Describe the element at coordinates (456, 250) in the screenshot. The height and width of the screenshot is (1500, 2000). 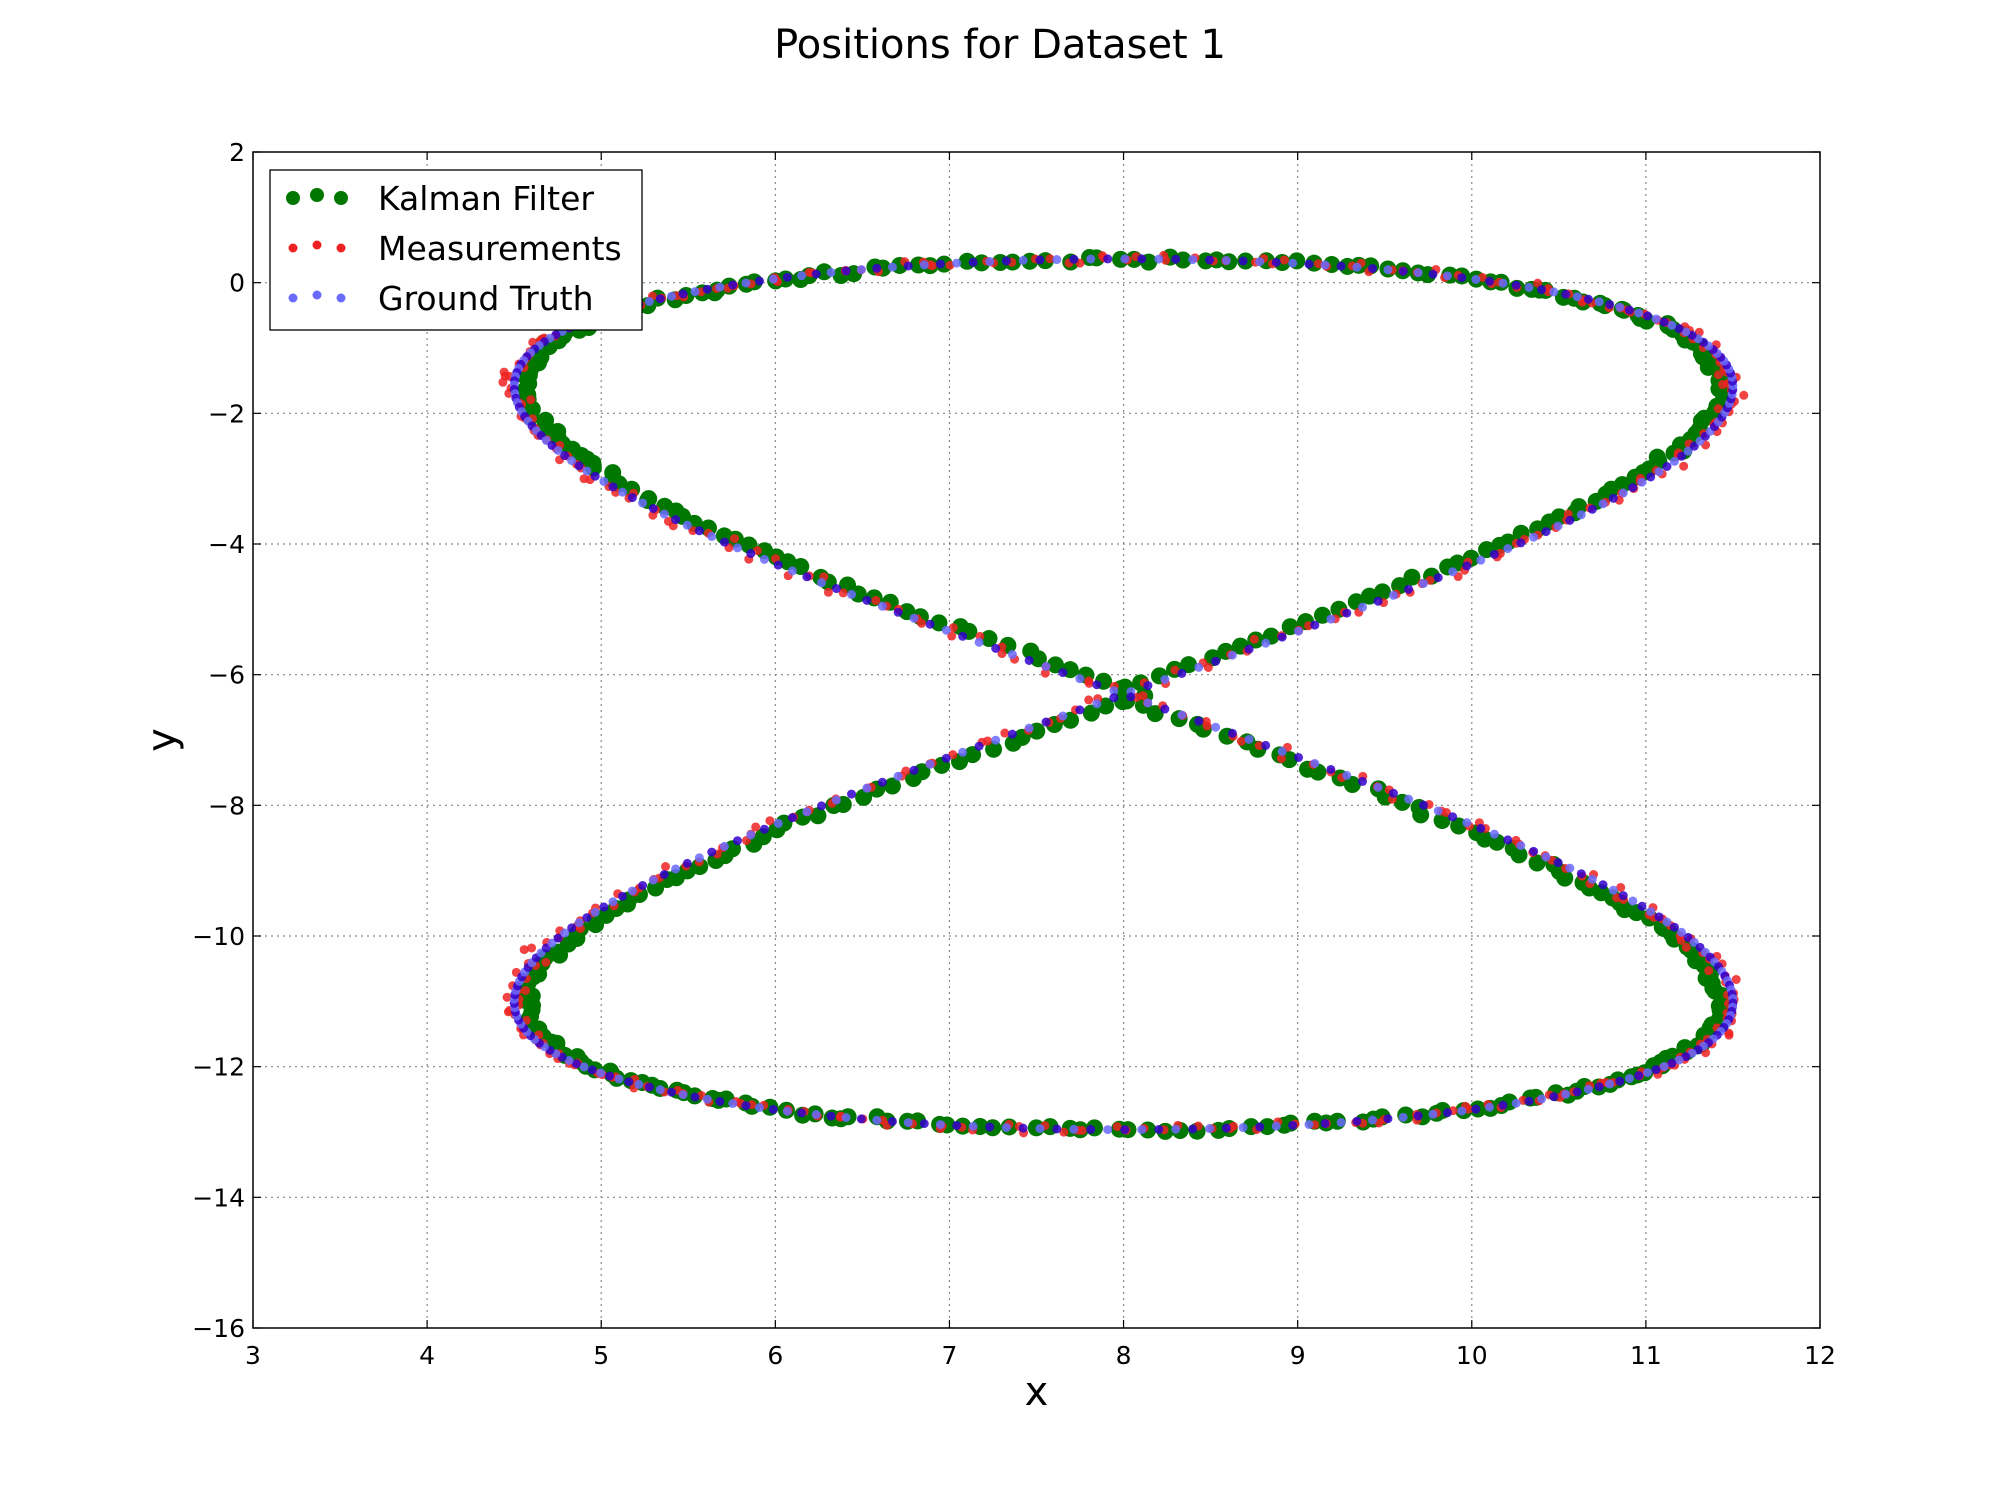
I see `legend: Kalman Filter Measurements Ground Truth` at that location.